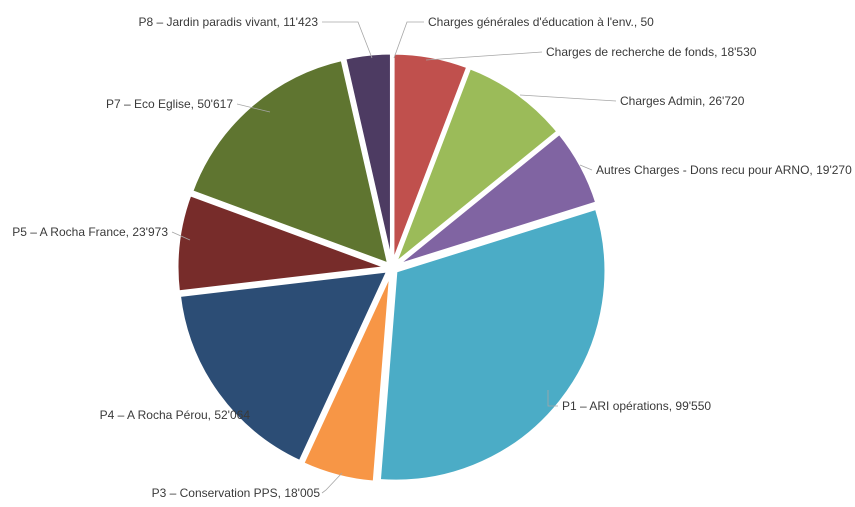  Describe the element at coordinates (228, 22) in the screenshot. I see `slice-label: P8 – Jardin paradis vivant, 11'423` at that location.